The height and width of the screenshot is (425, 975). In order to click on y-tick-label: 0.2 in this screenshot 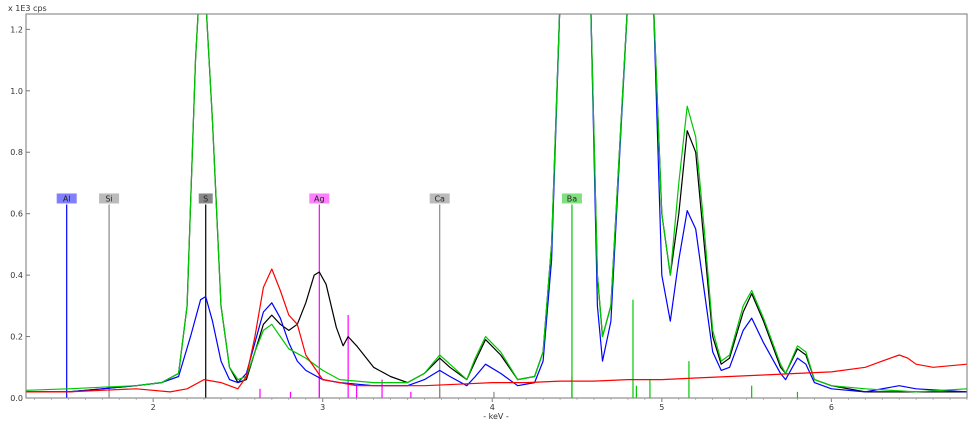, I will do `click(16, 337)`.